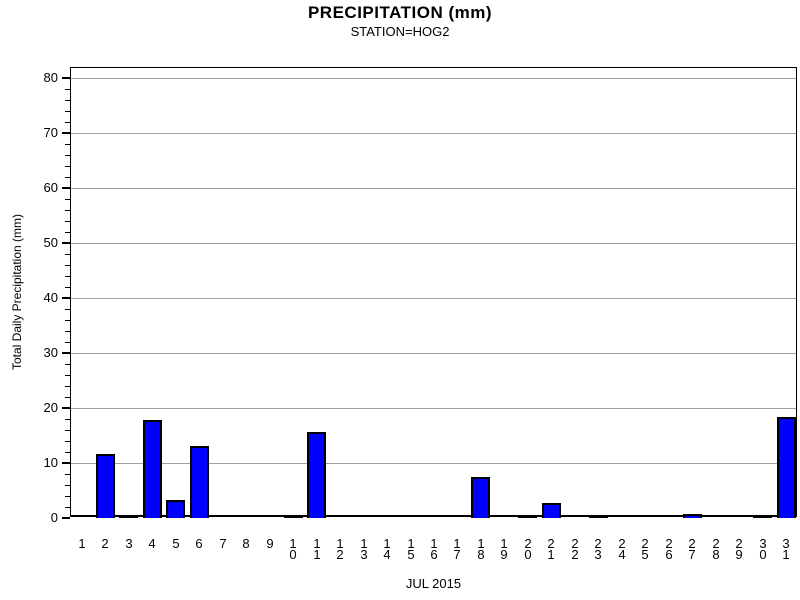 The width and height of the screenshot is (800, 600). Describe the element at coordinates (433, 583) in the screenshot. I see `x-axis-label: JUL 2015` at that location.